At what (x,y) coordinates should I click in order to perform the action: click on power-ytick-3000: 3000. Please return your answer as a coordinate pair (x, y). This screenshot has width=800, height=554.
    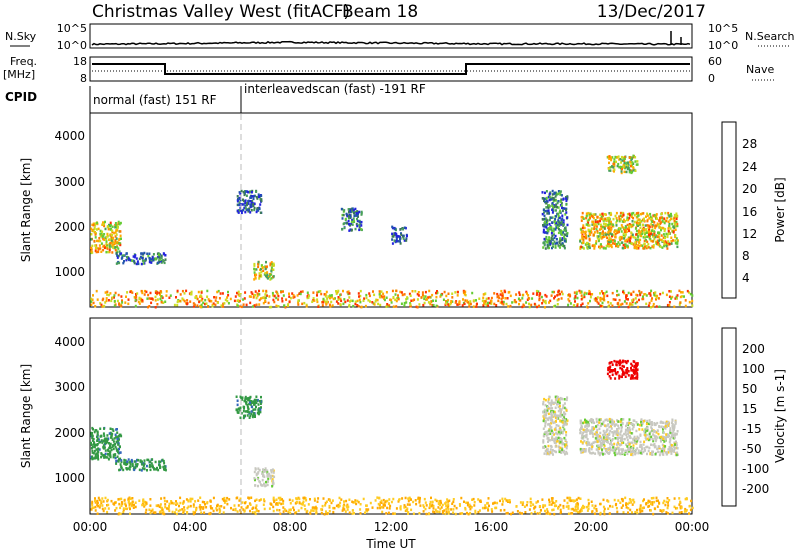
    Looking at the image, I should click on (69, 182).